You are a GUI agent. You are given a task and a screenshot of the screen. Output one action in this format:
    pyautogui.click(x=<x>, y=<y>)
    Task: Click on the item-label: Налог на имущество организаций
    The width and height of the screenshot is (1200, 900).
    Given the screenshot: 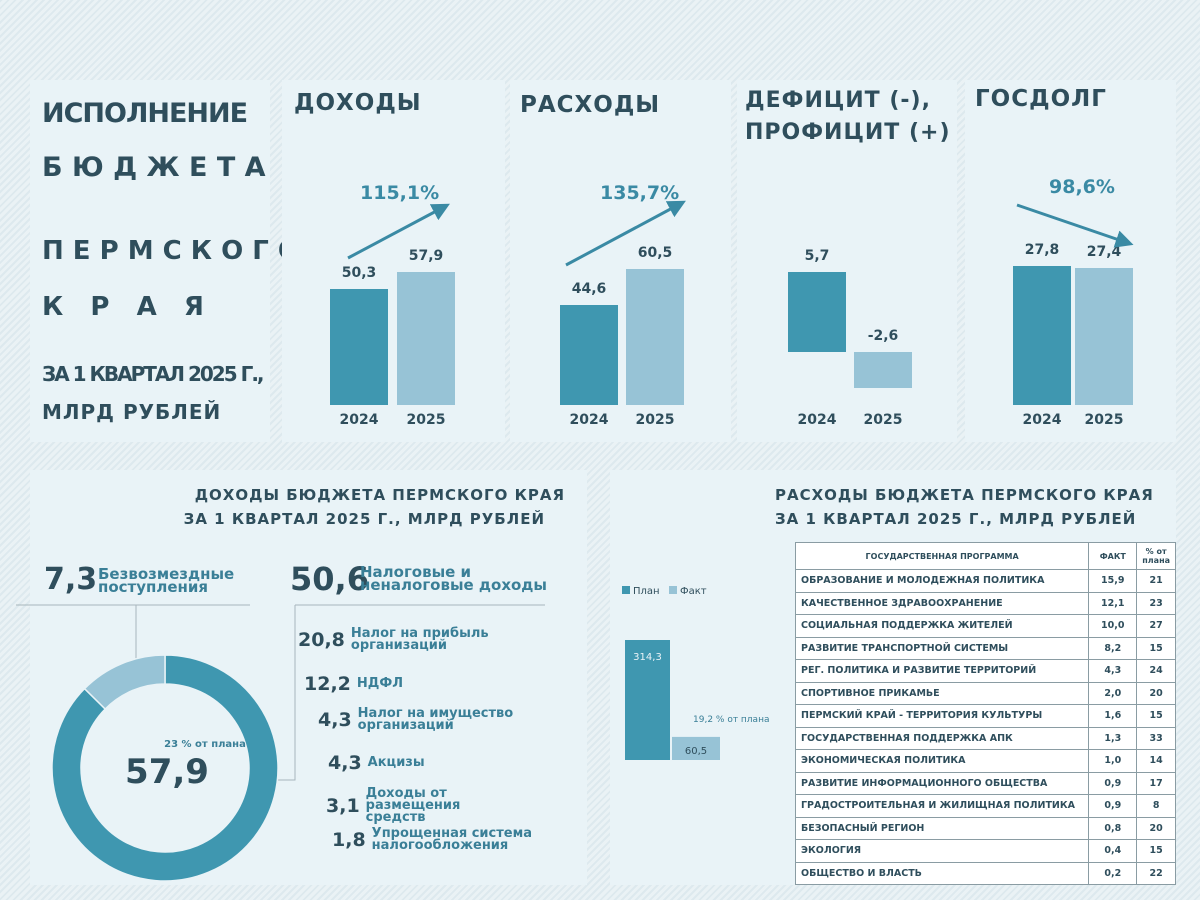 What is the action you would take?
    pyautogui.click(x=442, y=719)
    